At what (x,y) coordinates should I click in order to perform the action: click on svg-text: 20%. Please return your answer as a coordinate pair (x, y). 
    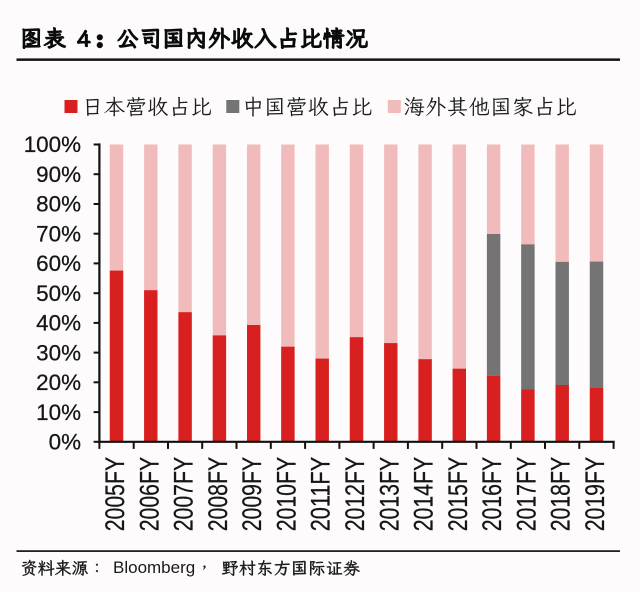
    Looking at the image, I should click on (58, 382).